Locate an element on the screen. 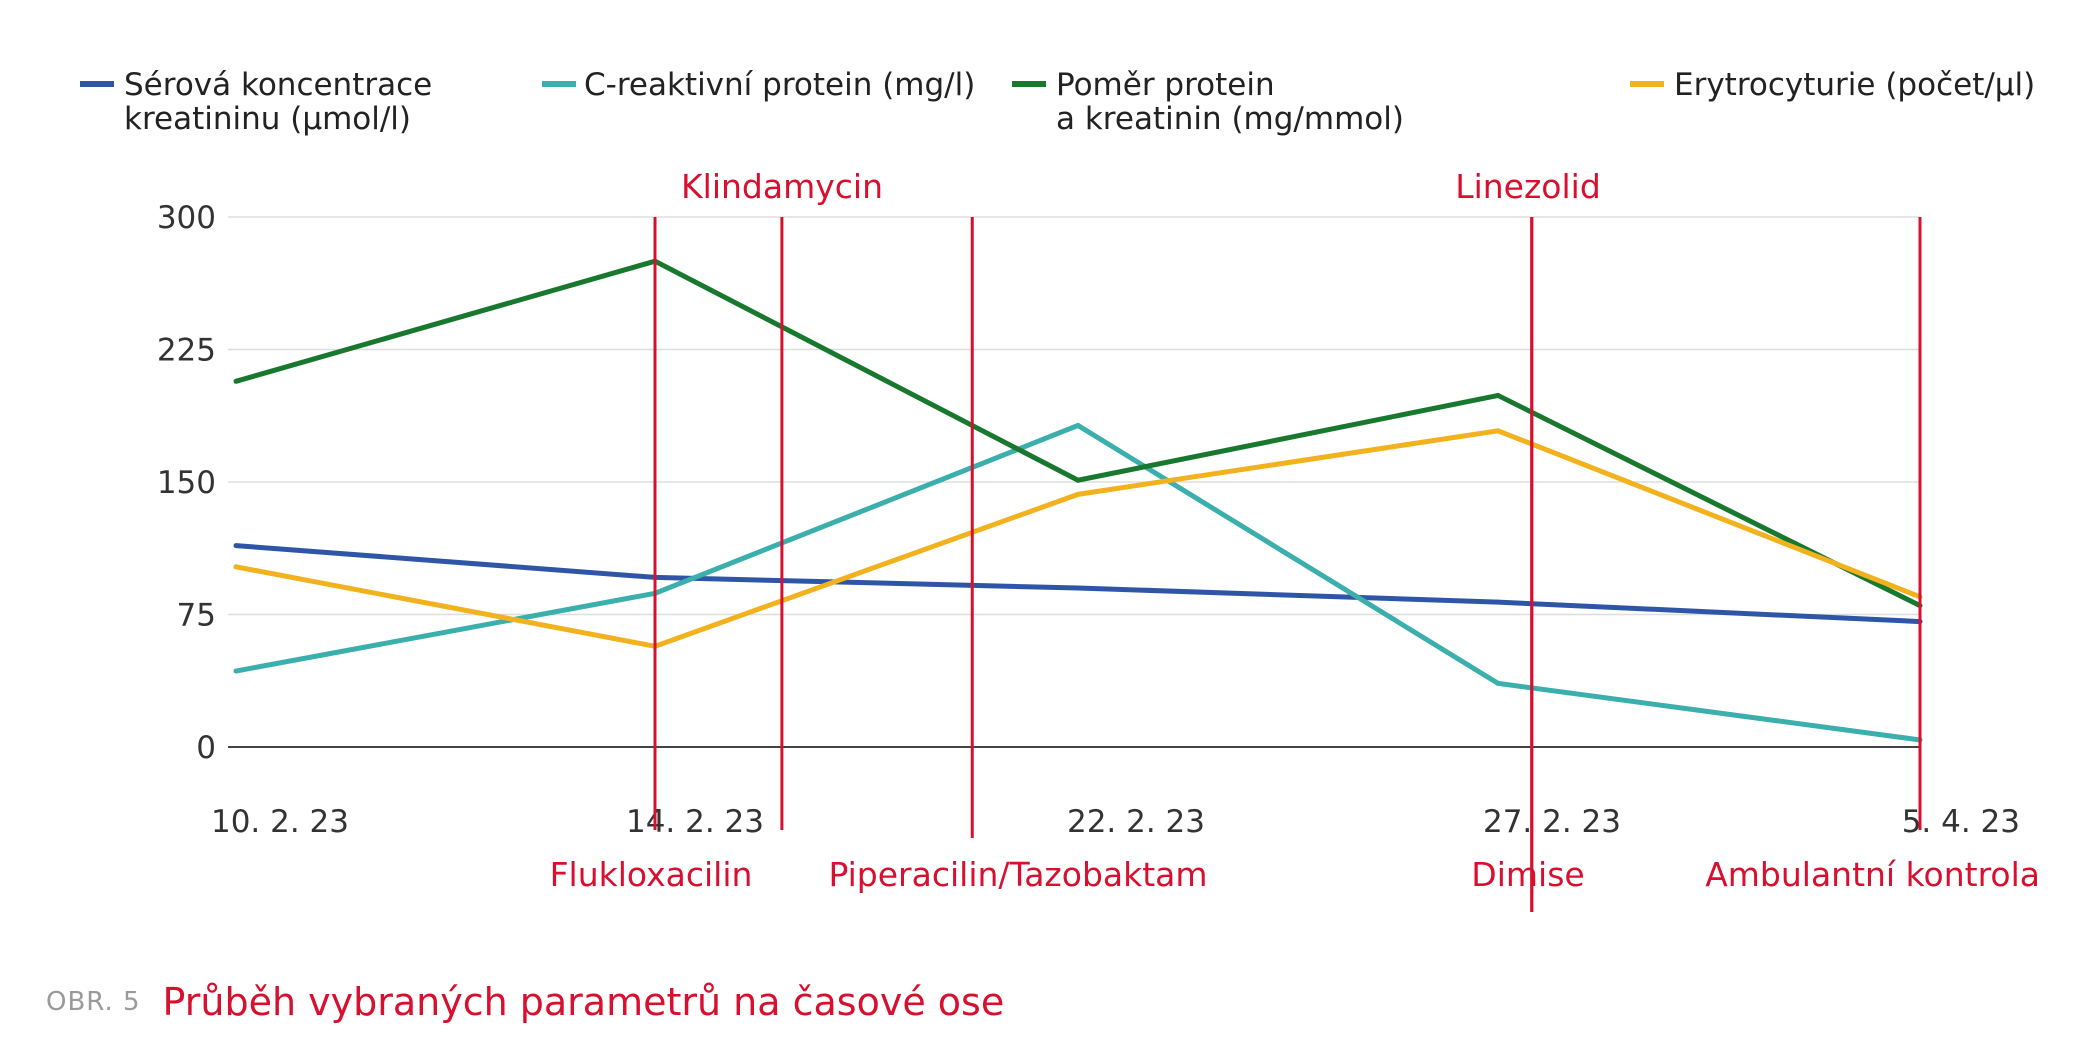 Image resolution: width=2100 pixels, height=1050 pixels. x-tick-label: 10. 2. 23 is located at coordinates (280, 822).